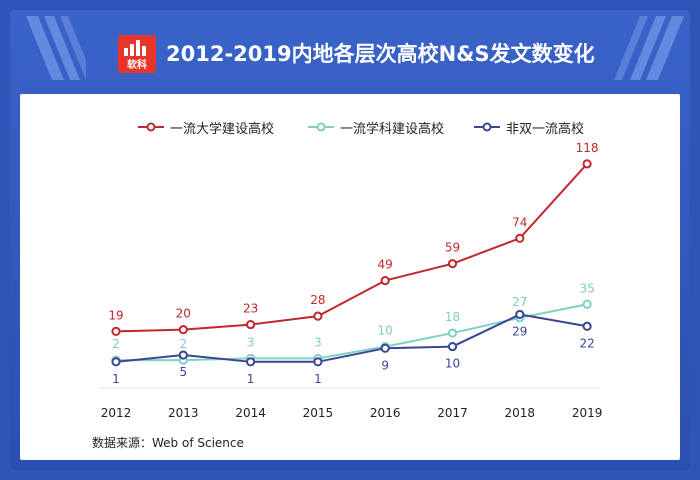  What do you see at coordinates (183, 413) in the screenshot?
I see `x-tick-label: 2013` at bounding box center [183, 413].